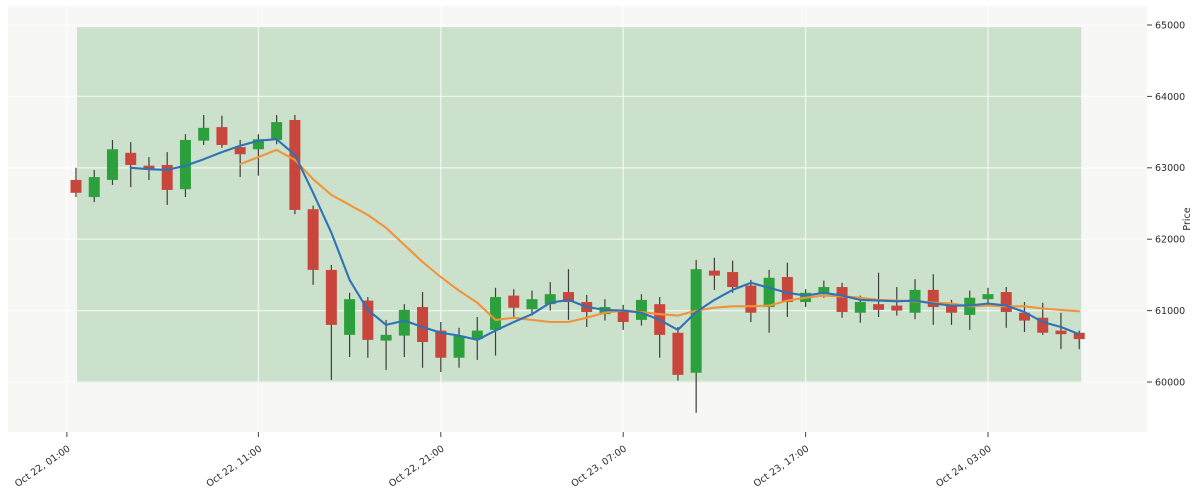 The height and width of the screenshot is (492, 1200). Describe the element at coordinates (1187, 218) in the screenshot. I see `y-axis-title: Price` at that location.